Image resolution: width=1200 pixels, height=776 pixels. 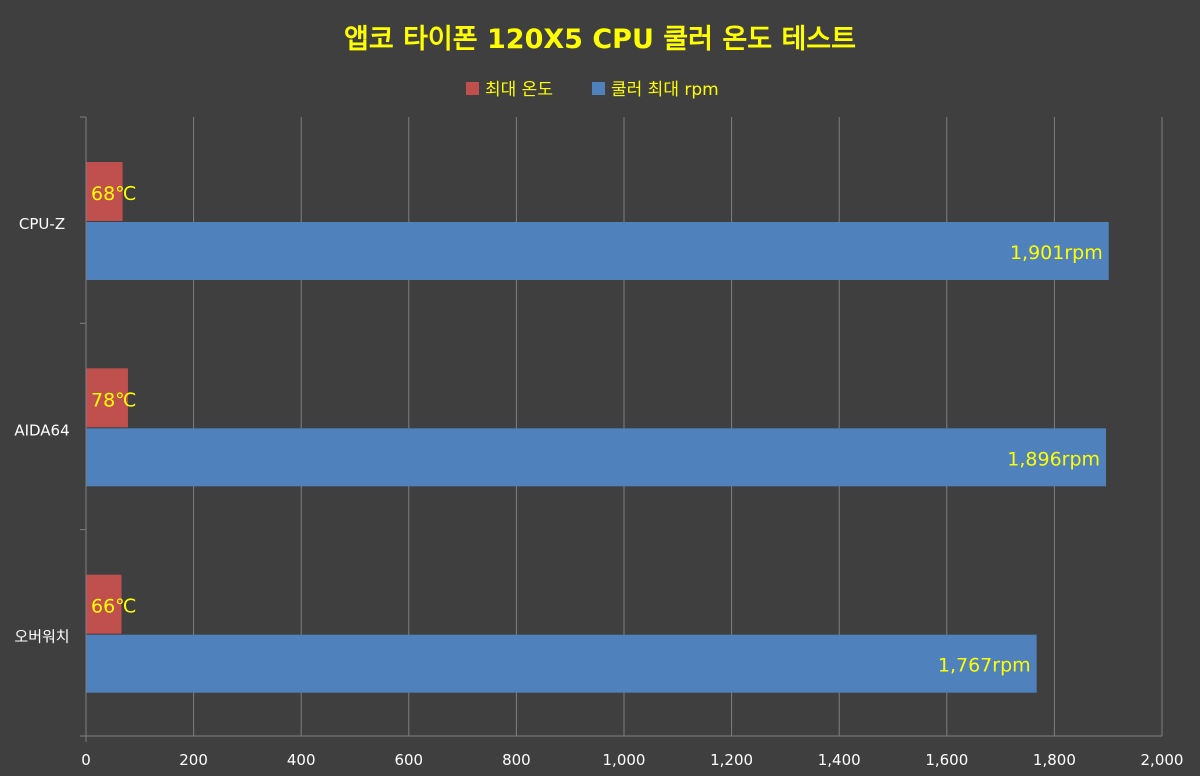 I want to click on x-tick-label: 200, so click(x=193, y=760).